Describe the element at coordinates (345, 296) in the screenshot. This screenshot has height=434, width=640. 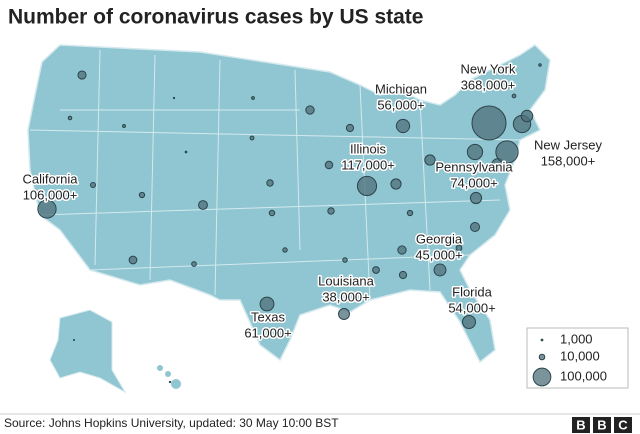
I see `state-value: 38,000+` at that location.